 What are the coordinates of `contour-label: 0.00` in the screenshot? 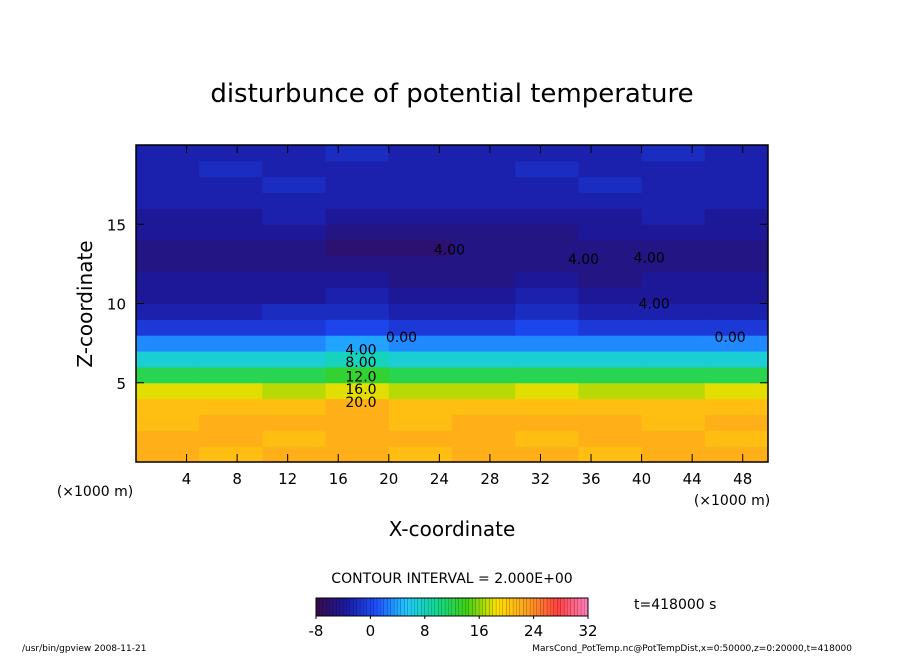 It's located at (729, 338).